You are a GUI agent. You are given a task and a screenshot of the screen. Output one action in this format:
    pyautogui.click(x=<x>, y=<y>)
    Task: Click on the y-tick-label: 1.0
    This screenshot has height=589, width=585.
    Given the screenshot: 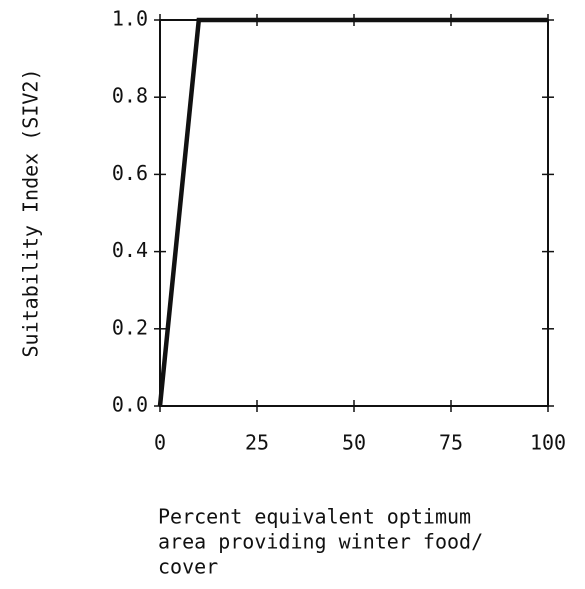 What is the action you would take?
    pyautogui.click(x=130, y=19)
    